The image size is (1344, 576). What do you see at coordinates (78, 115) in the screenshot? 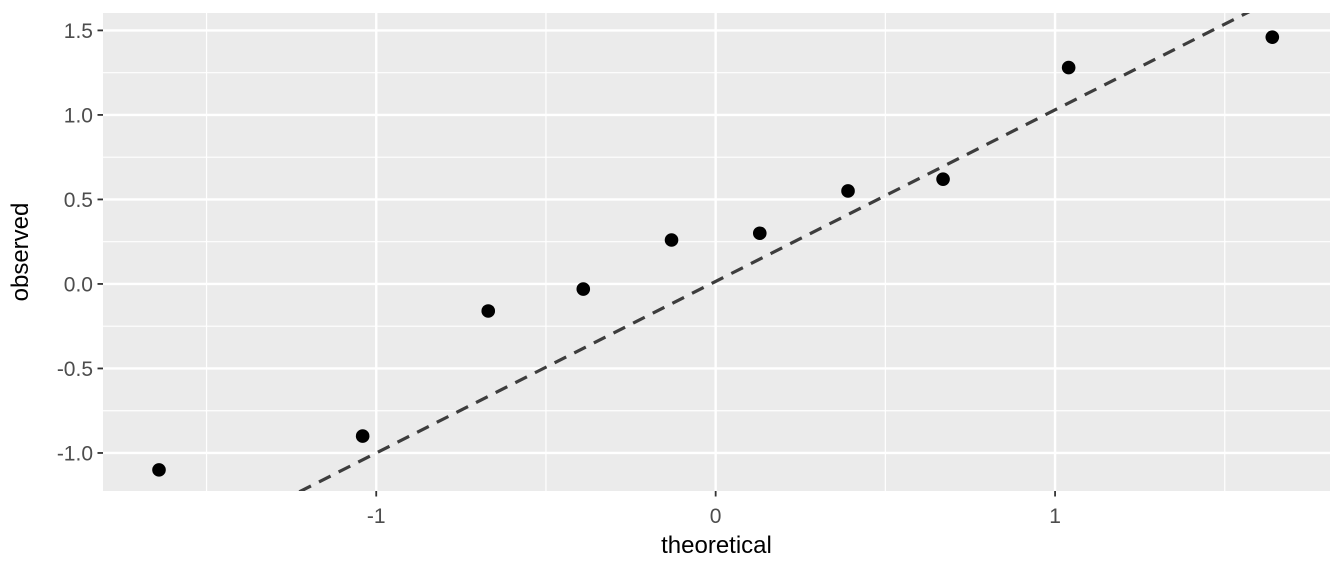
I see `y-tick-label: 1.0` at bounding box center [78, 115].